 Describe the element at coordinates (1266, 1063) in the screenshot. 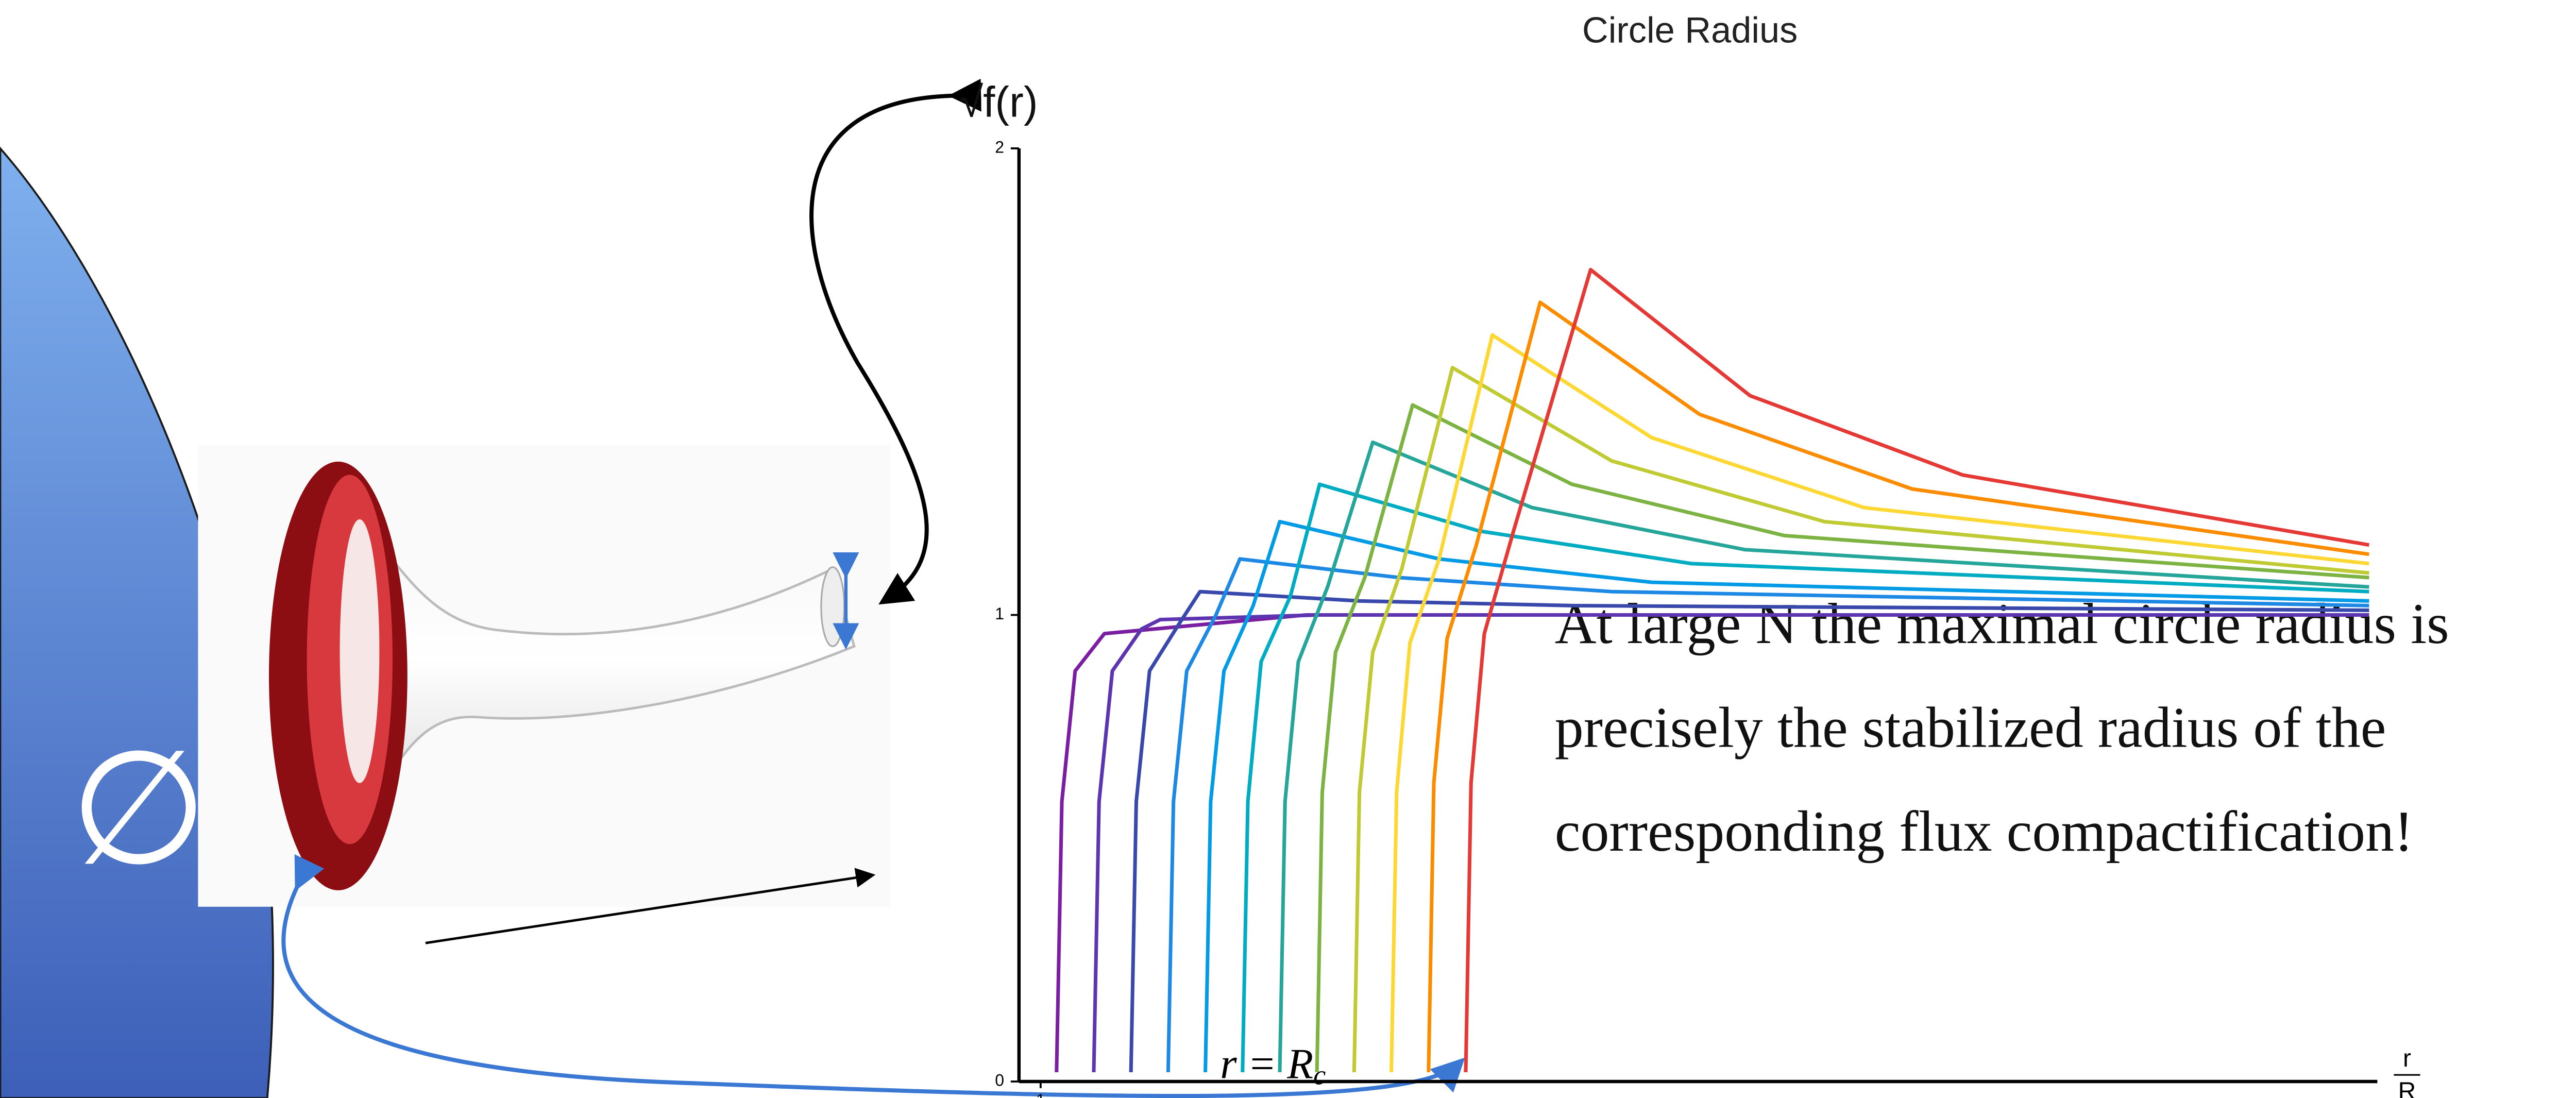

I see `annotation-main: r = R` at that location.